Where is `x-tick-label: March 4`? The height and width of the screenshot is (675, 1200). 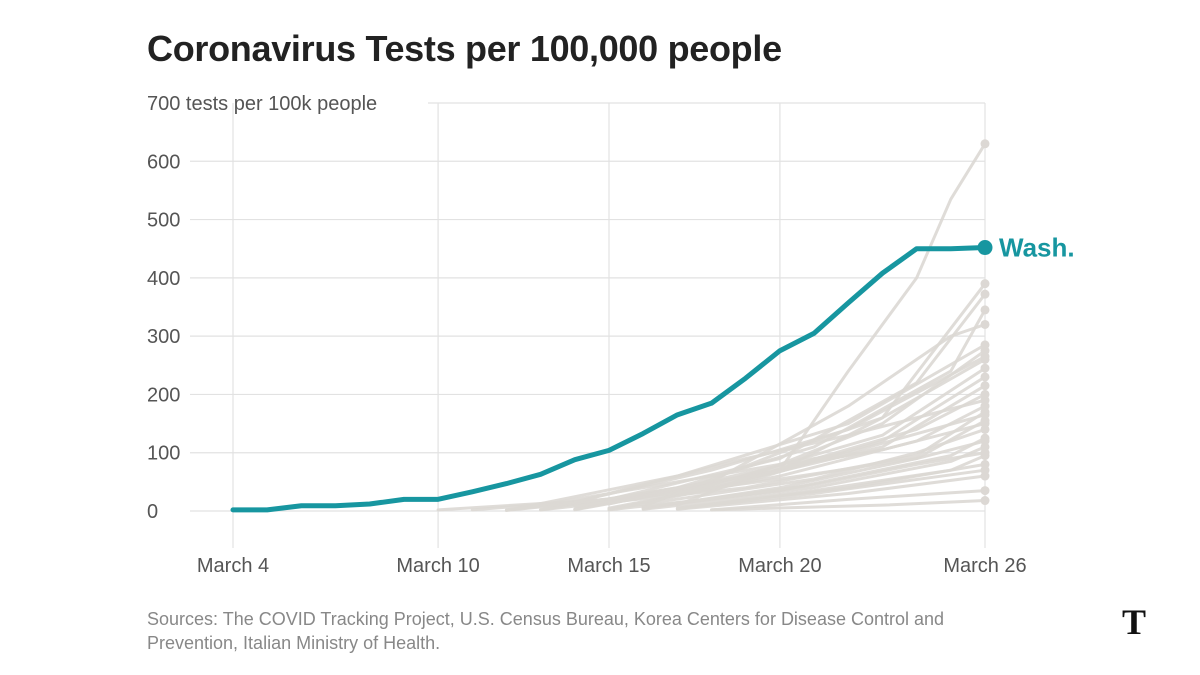 x-tick-label: March 4 is located at coordinates (233, 566).